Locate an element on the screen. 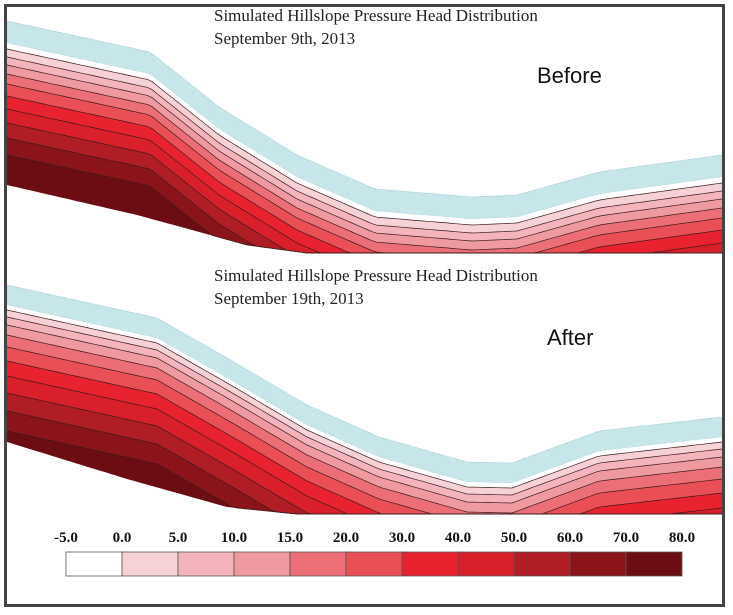 The image size is (733, 615). legend-tick-label: 0.0 is located at coordinates (122, 538).